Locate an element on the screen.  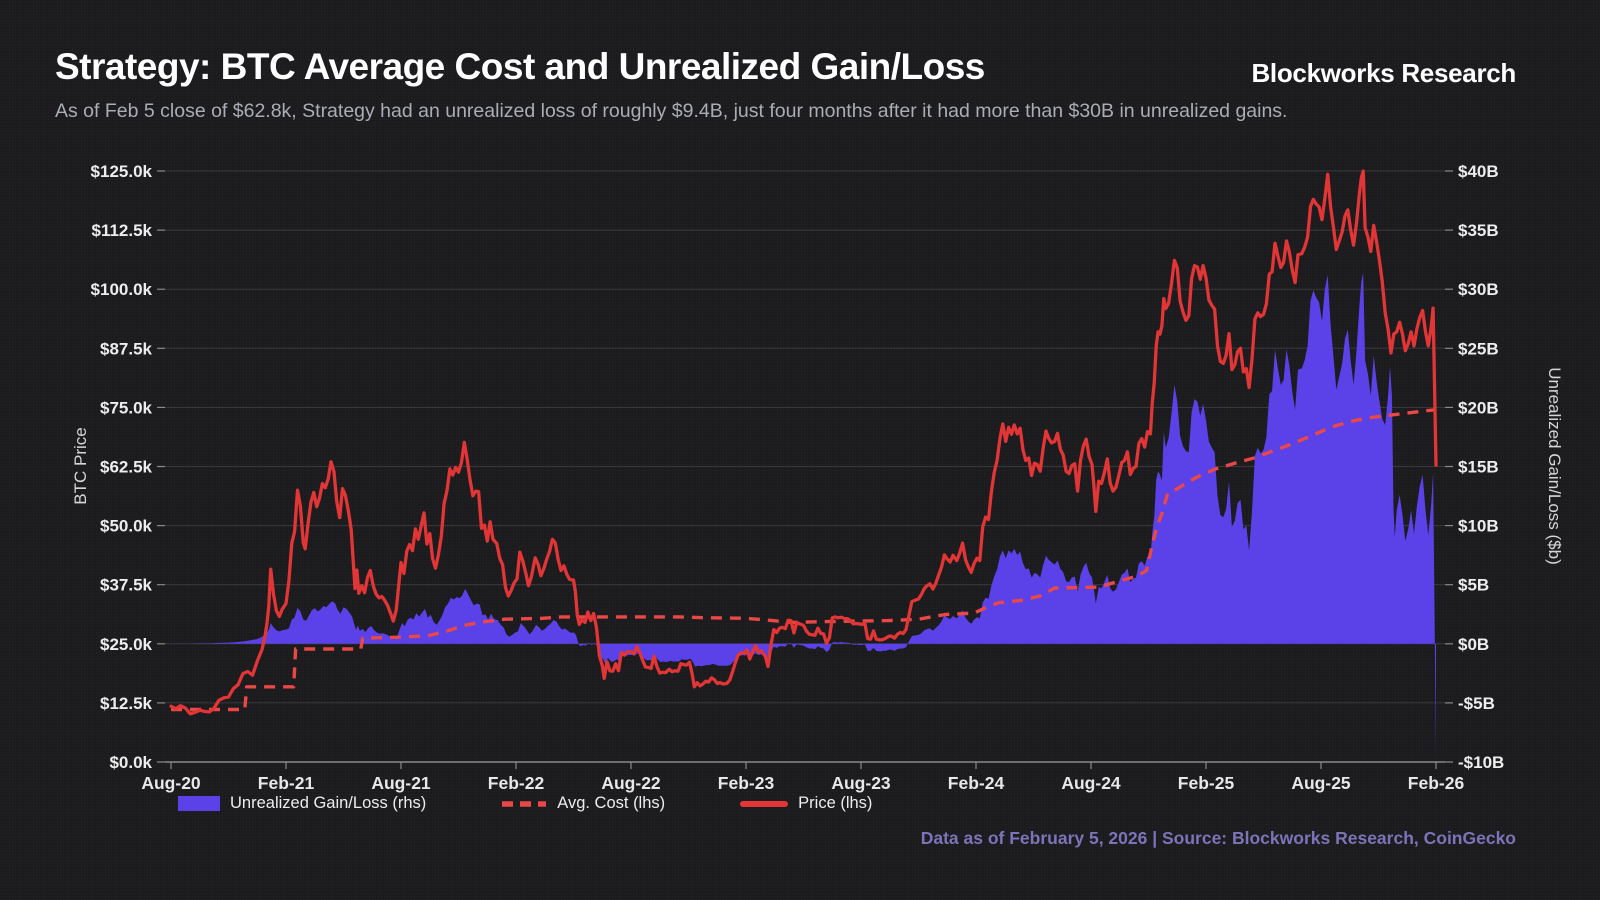
left-axis-tick-label: $62.5k is located at coordinates (126, 467).